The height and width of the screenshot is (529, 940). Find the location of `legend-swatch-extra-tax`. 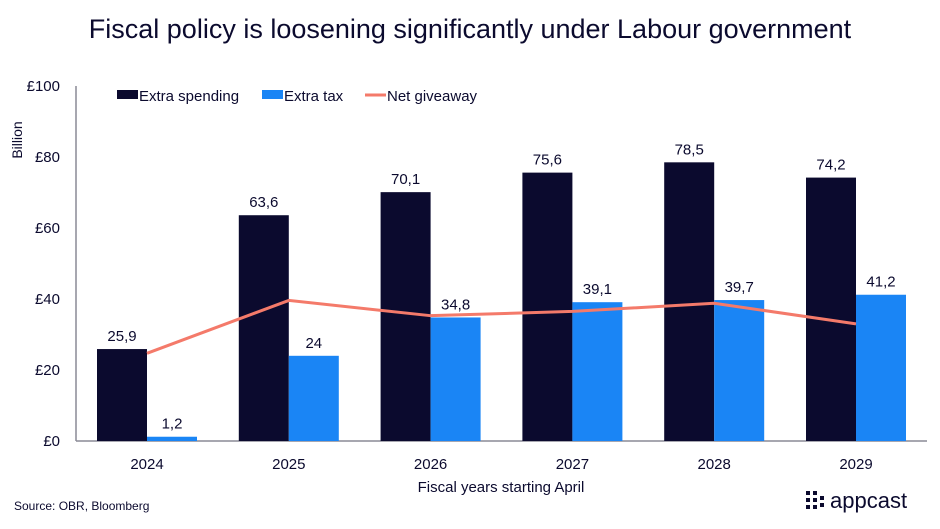

legend-swatch-extra-tax is located at coordinates (272, 94).